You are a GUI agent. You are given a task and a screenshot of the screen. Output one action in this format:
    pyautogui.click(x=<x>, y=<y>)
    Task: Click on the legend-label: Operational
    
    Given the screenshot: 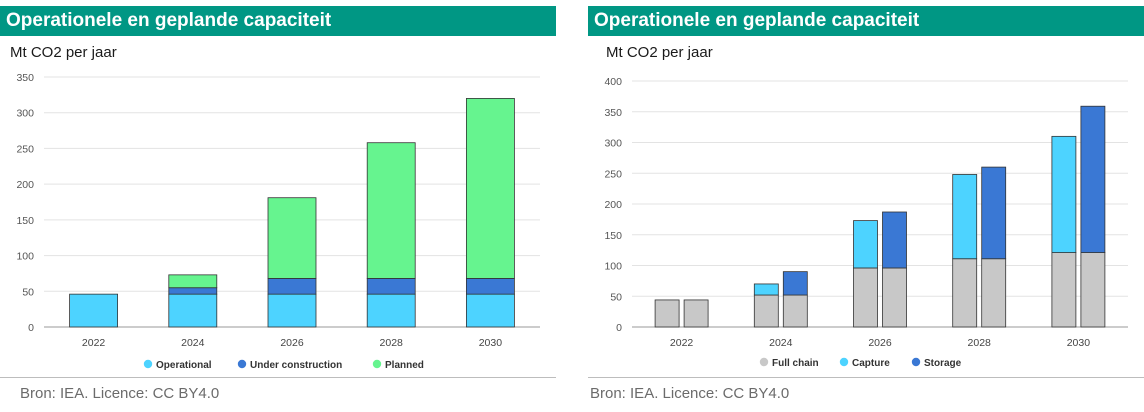 What is the action you would take?
    pyautogui.click(x=184, y=365)
    